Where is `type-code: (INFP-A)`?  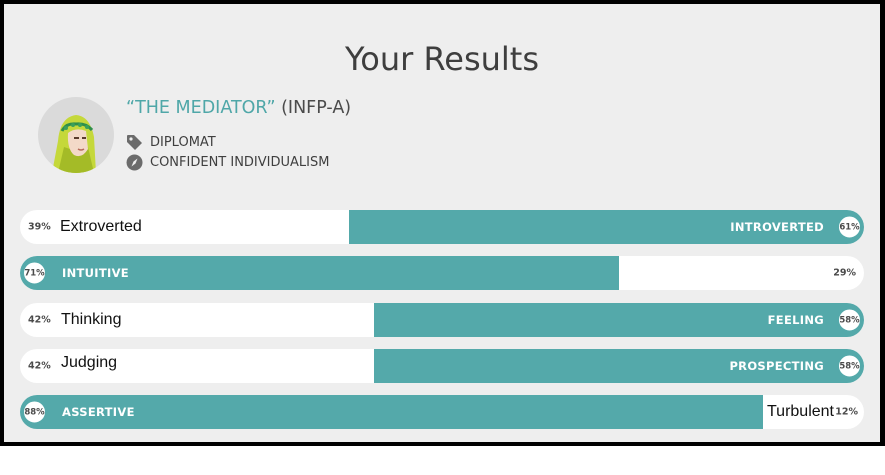 type-code: (INFP-A) is located at coordinates (316, 108).